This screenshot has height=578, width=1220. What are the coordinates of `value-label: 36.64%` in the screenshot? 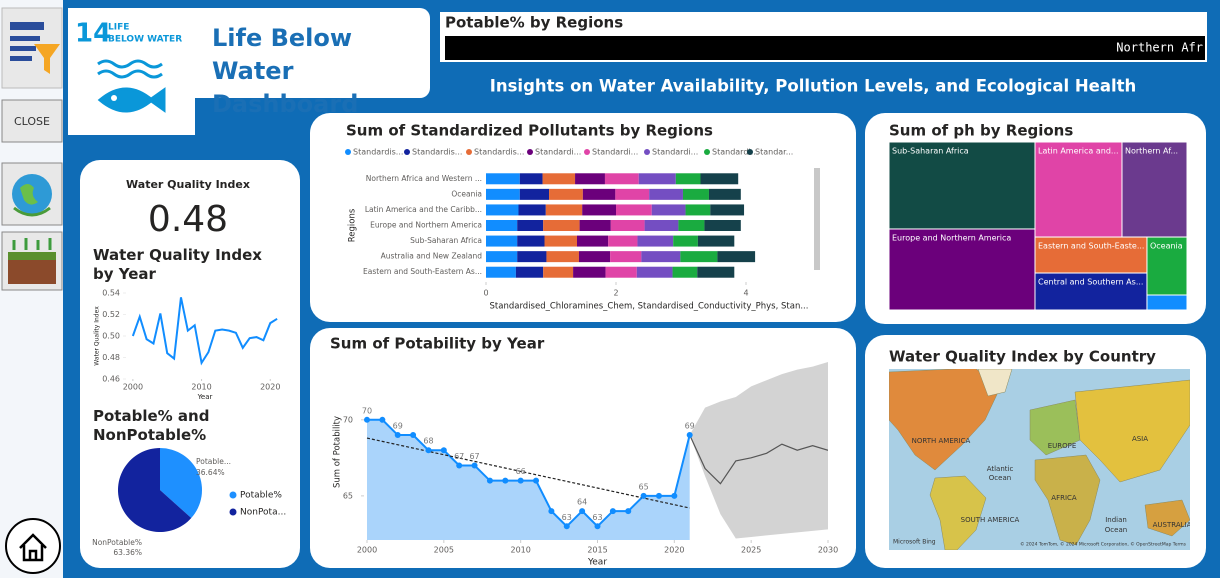 It's located at (210, 472).